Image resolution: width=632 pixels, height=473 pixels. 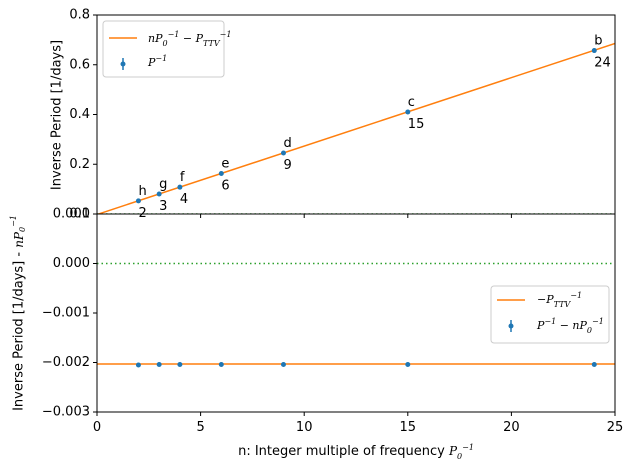 What do you see at coordinates (123, 64) in the screenshot?
I see `top-legend-point-marker` at bounding box center [123, 64].